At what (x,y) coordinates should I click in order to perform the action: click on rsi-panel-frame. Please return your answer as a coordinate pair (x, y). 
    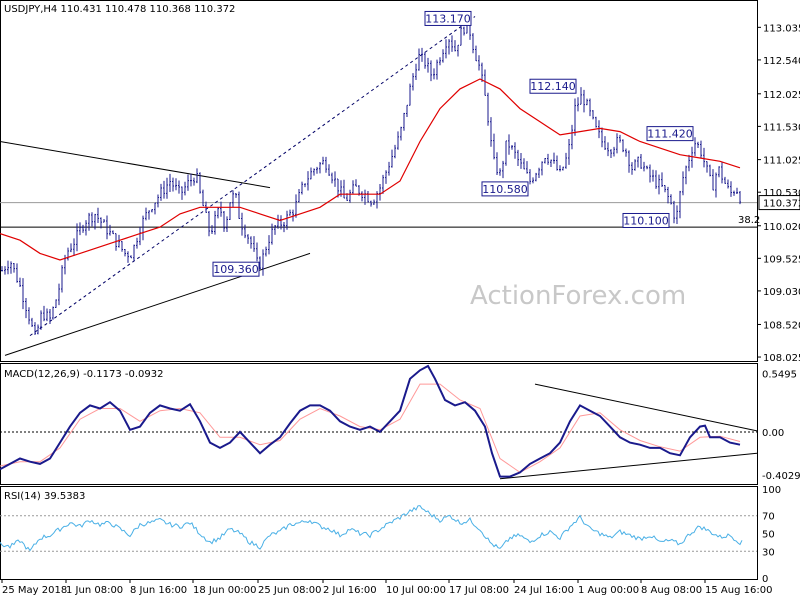
    Looking at the image, I should click on (379, 533).